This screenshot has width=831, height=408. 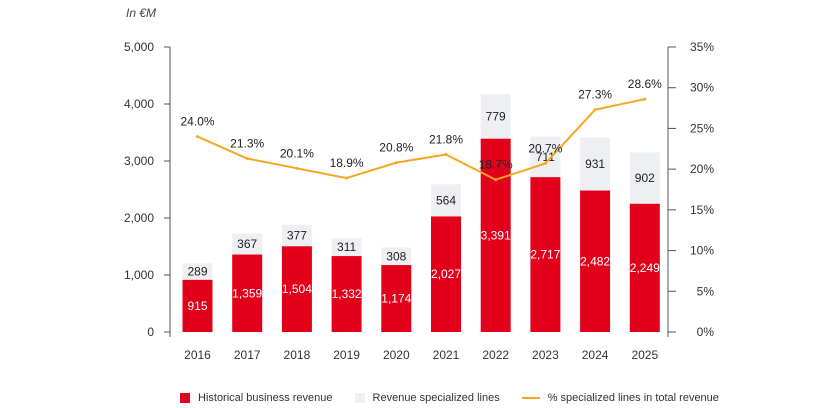 What do you see at coordinates (396, 355) in the screenshot?
I see `x-tick-label: 2020` at bounding box center [396, 355].